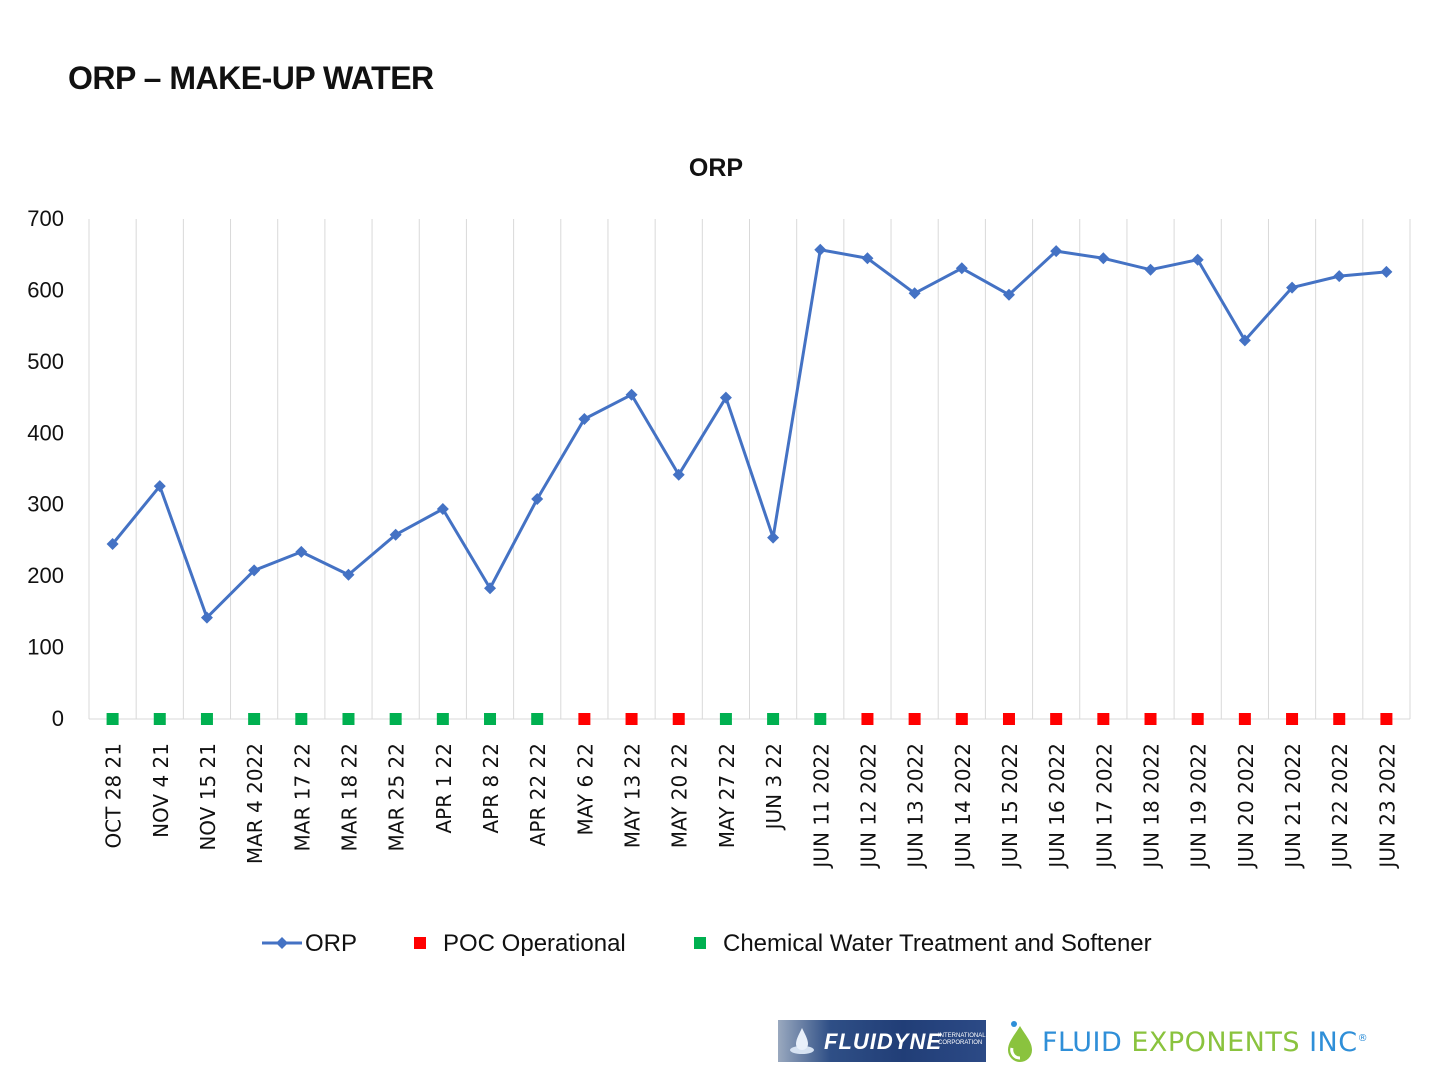  Describe the element at coordinates (633, 795) in the screenshot. I see `x-tick-label: MAY 13 22` at that location.